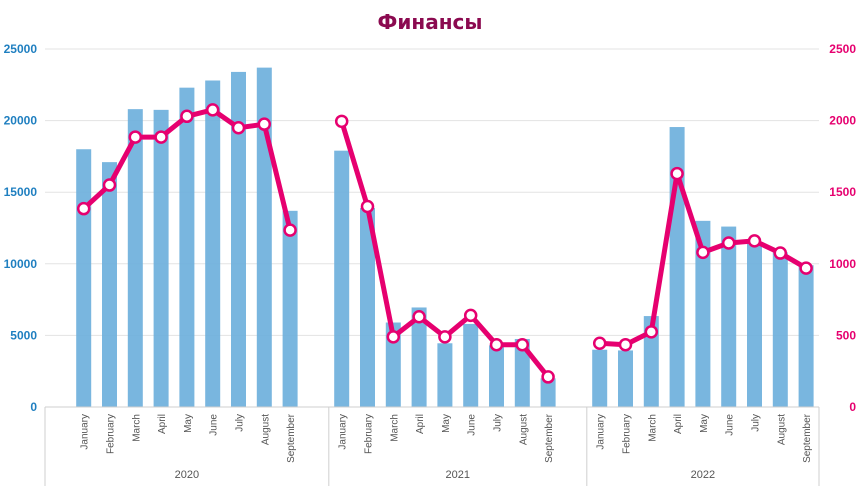 The height and width of the screenshot is (486, 860). I want to click on right-axis-tick: 0, so click(852, 407).